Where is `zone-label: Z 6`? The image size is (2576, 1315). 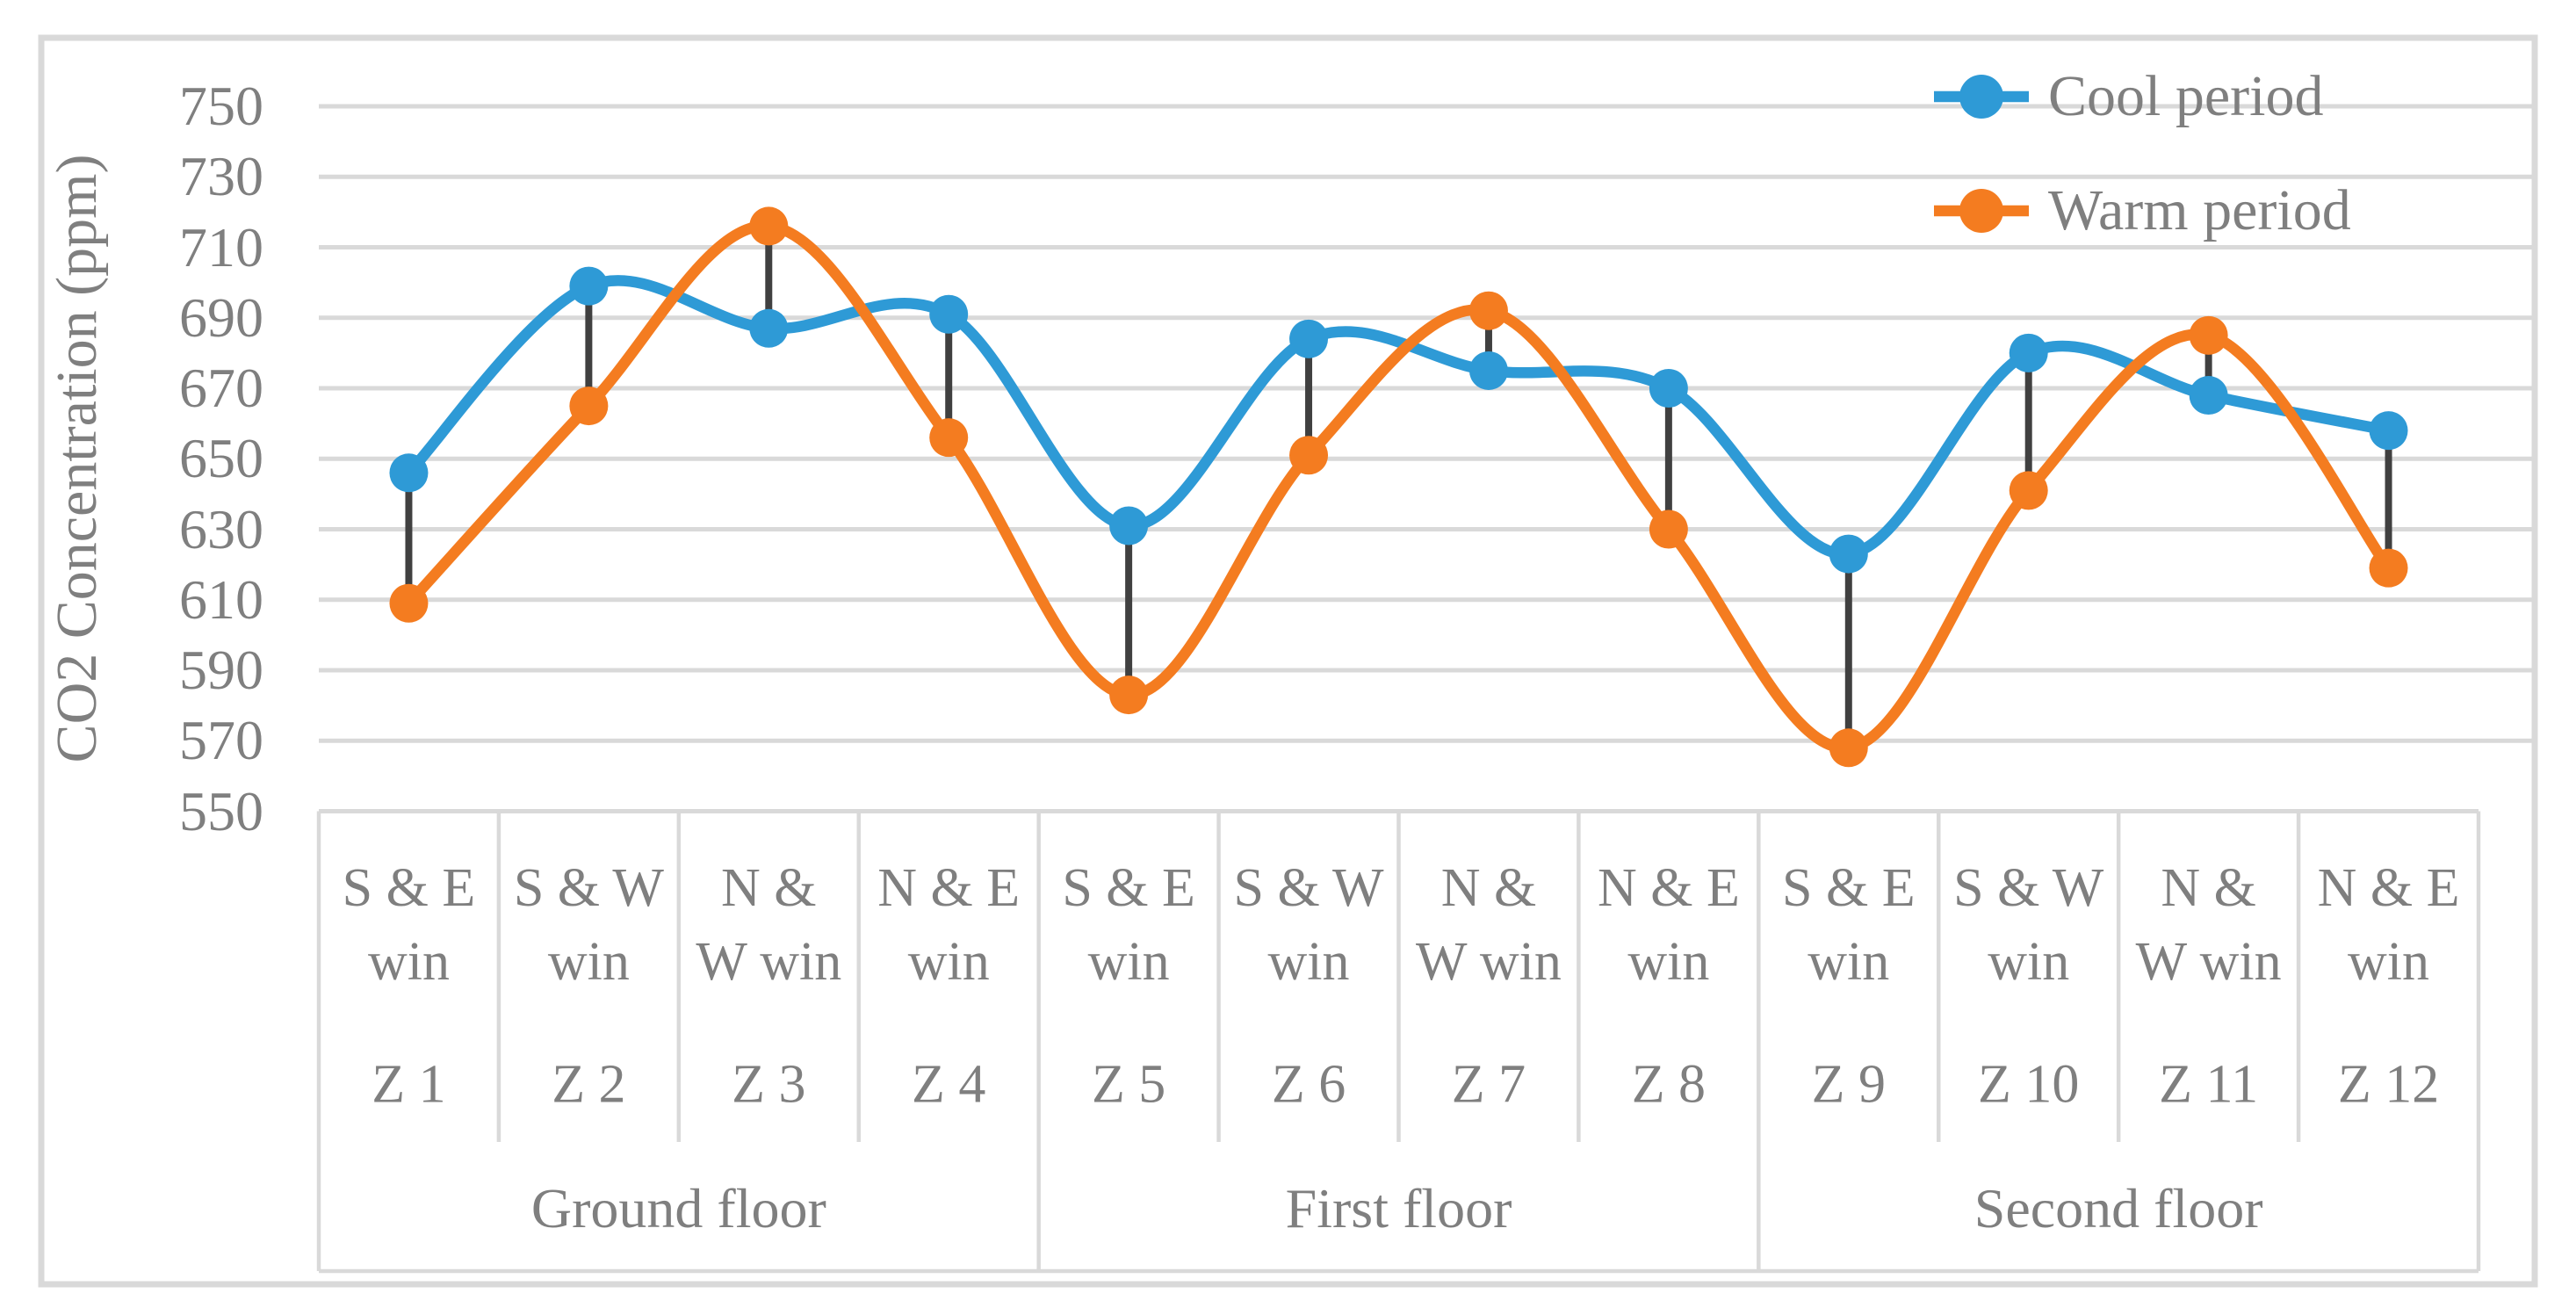
zone-label: Z 6 is located at coordinates (1308, 1084).